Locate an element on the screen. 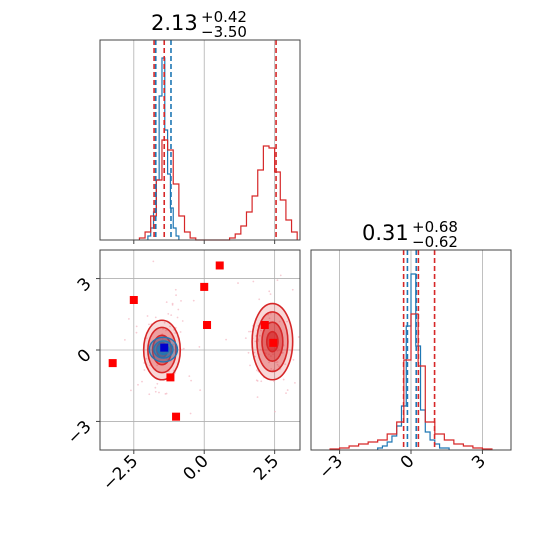 This screenshot has height=550, width=550. joint-y-tick-label: 0 is located at coordinates (85, 356).